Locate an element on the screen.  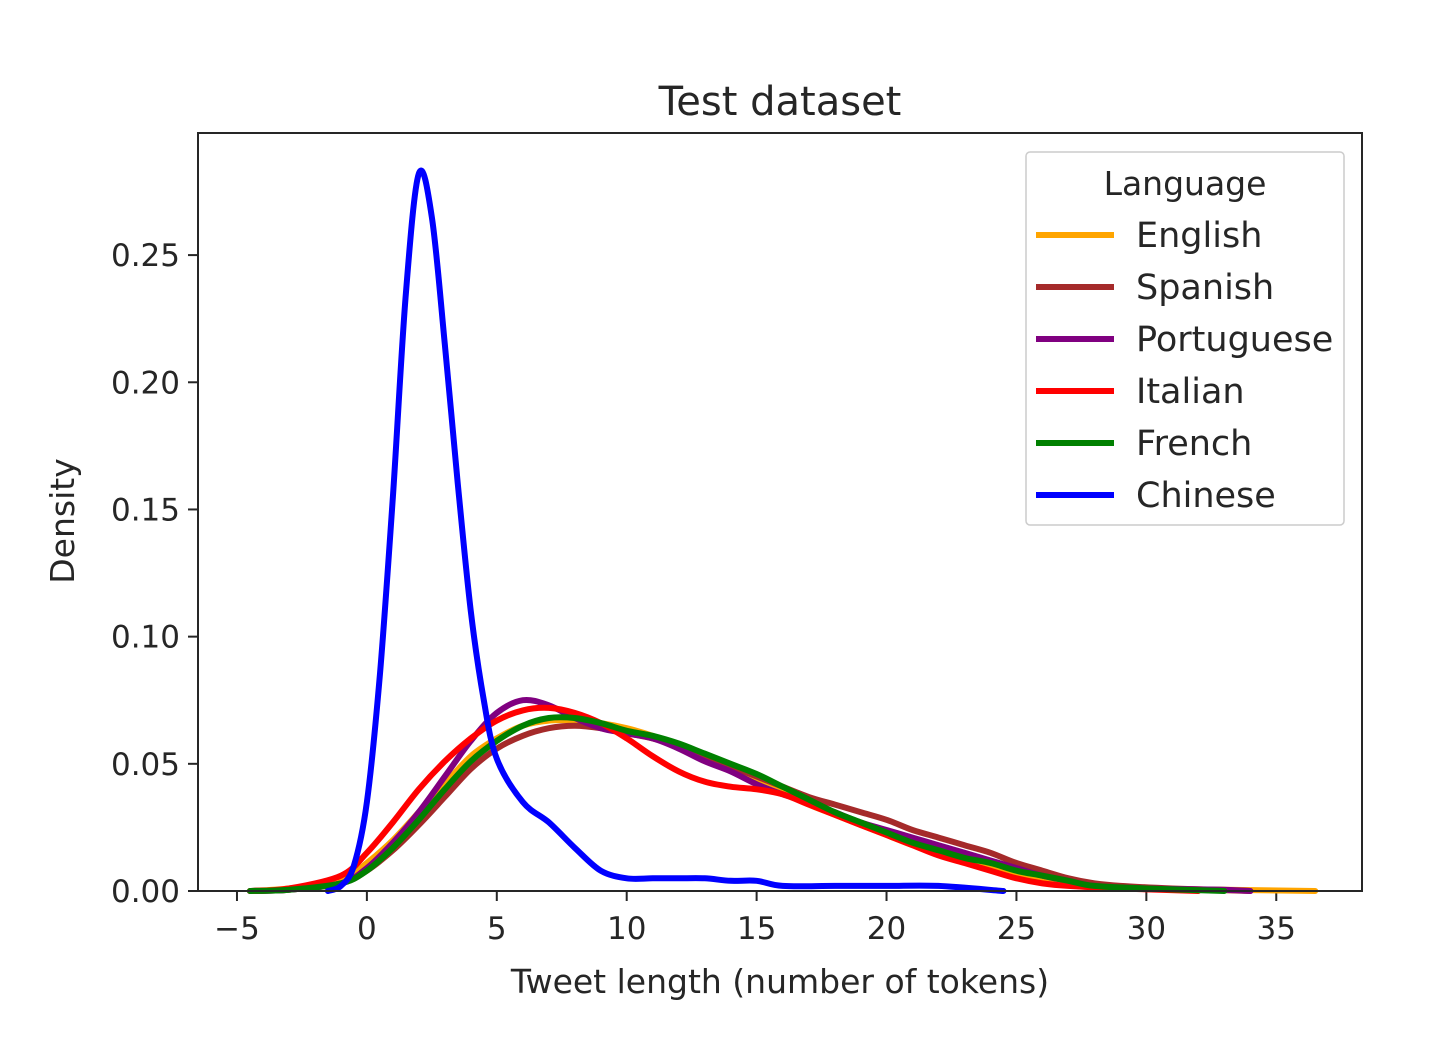
y-tick-label: 0.05 is located at coordinates (145, 765).